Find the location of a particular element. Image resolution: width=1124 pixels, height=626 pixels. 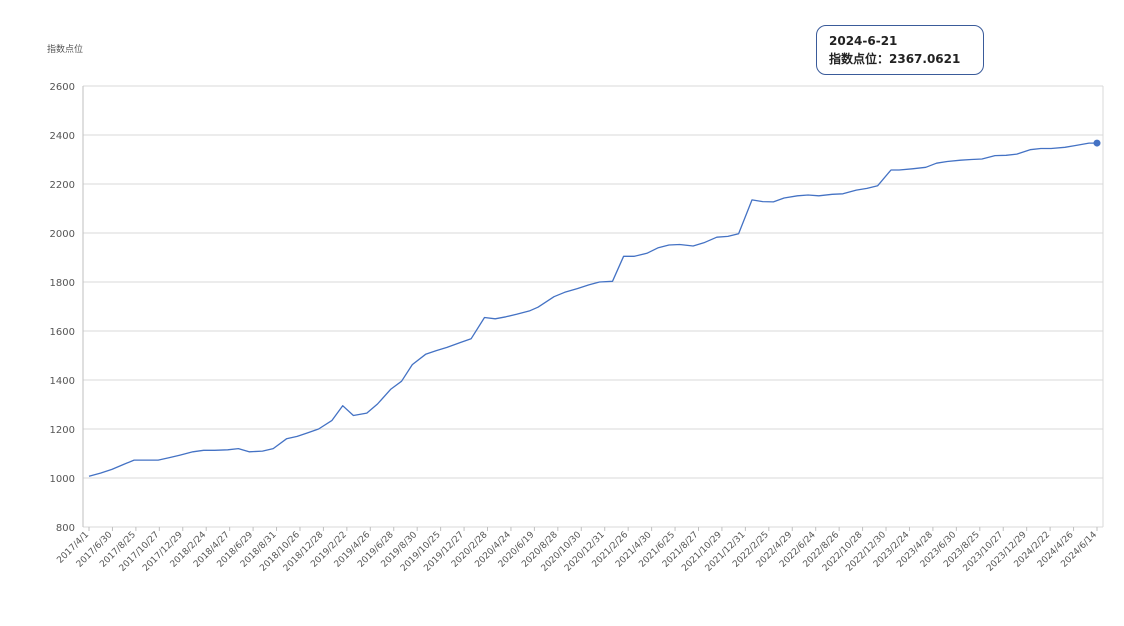

y-tick-label: 1200 is located at coordinates (62, 430).